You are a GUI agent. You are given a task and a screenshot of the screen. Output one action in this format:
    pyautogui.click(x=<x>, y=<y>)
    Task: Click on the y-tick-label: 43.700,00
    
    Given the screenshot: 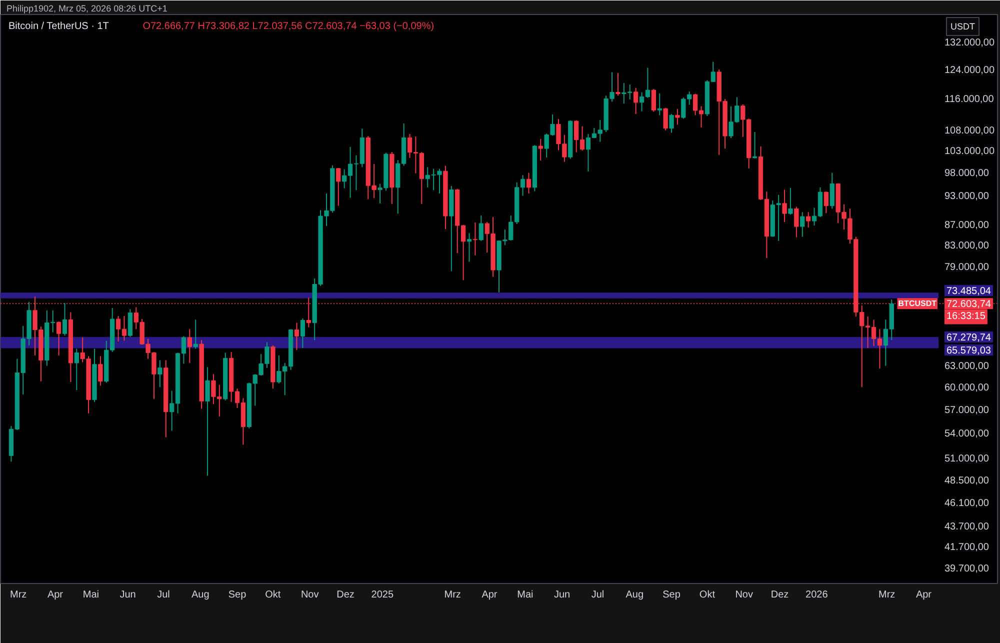 What is the action you would take?
    pyautogui.click(x=967, y=526)
    